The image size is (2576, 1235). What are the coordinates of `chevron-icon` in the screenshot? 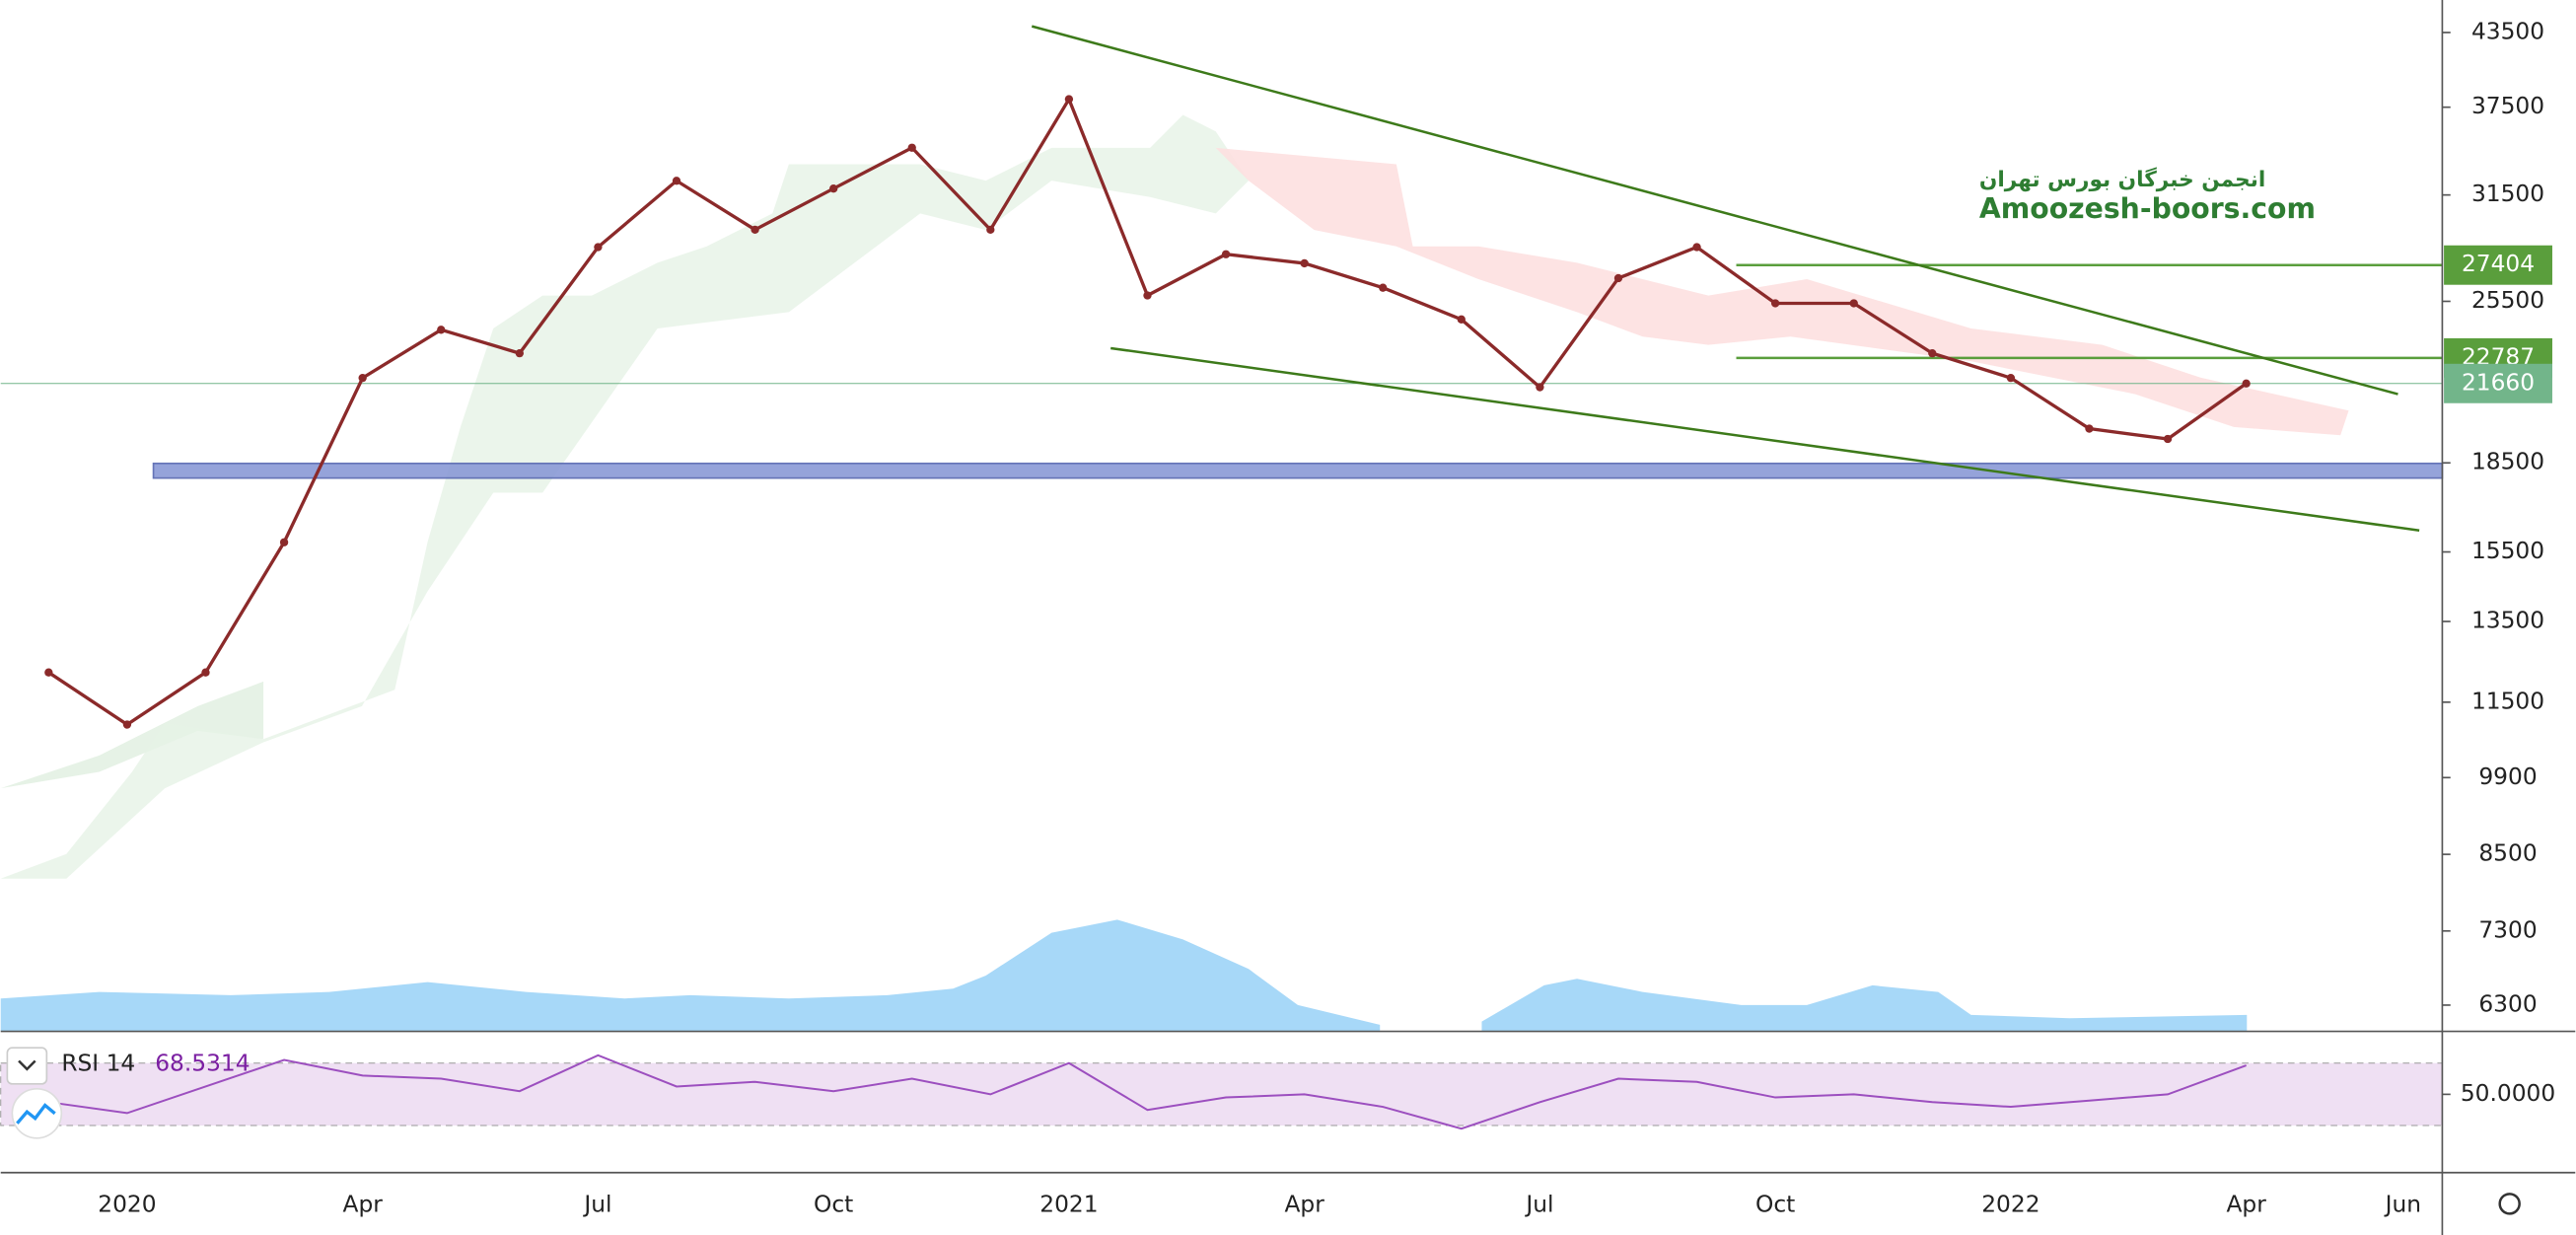 It's located at (27, 1065).